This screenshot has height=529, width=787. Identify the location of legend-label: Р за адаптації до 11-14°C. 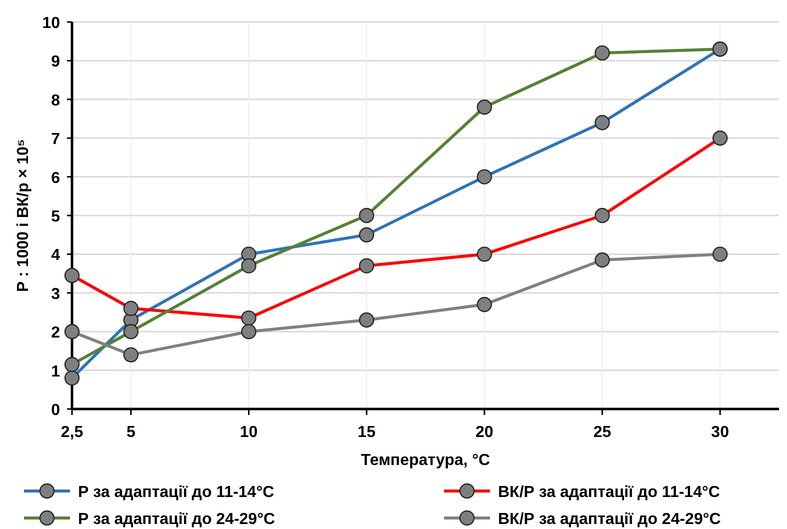
(176, 492).